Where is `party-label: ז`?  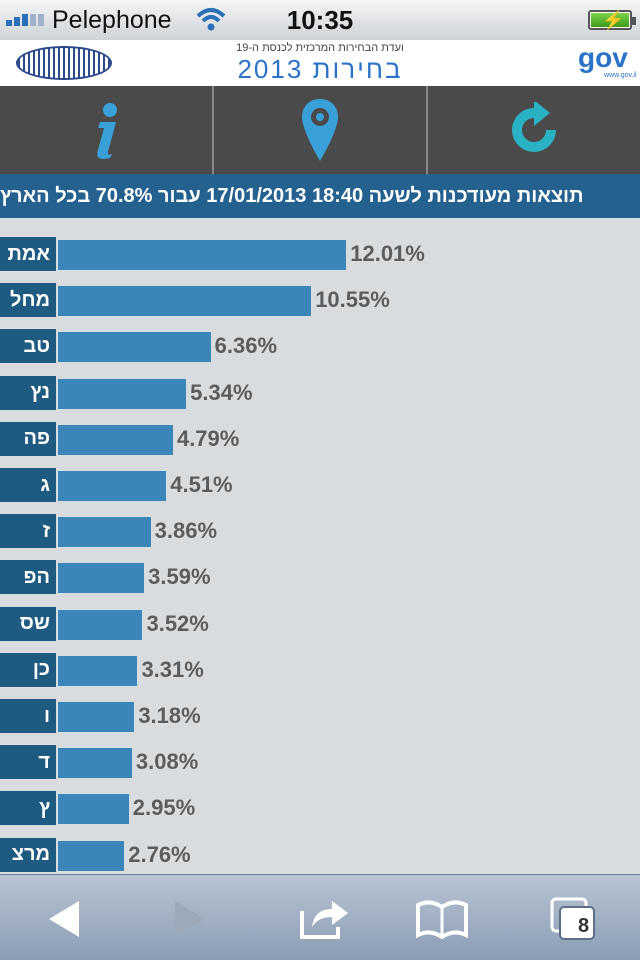 party-label: ז is located at coordinates (28, 531).